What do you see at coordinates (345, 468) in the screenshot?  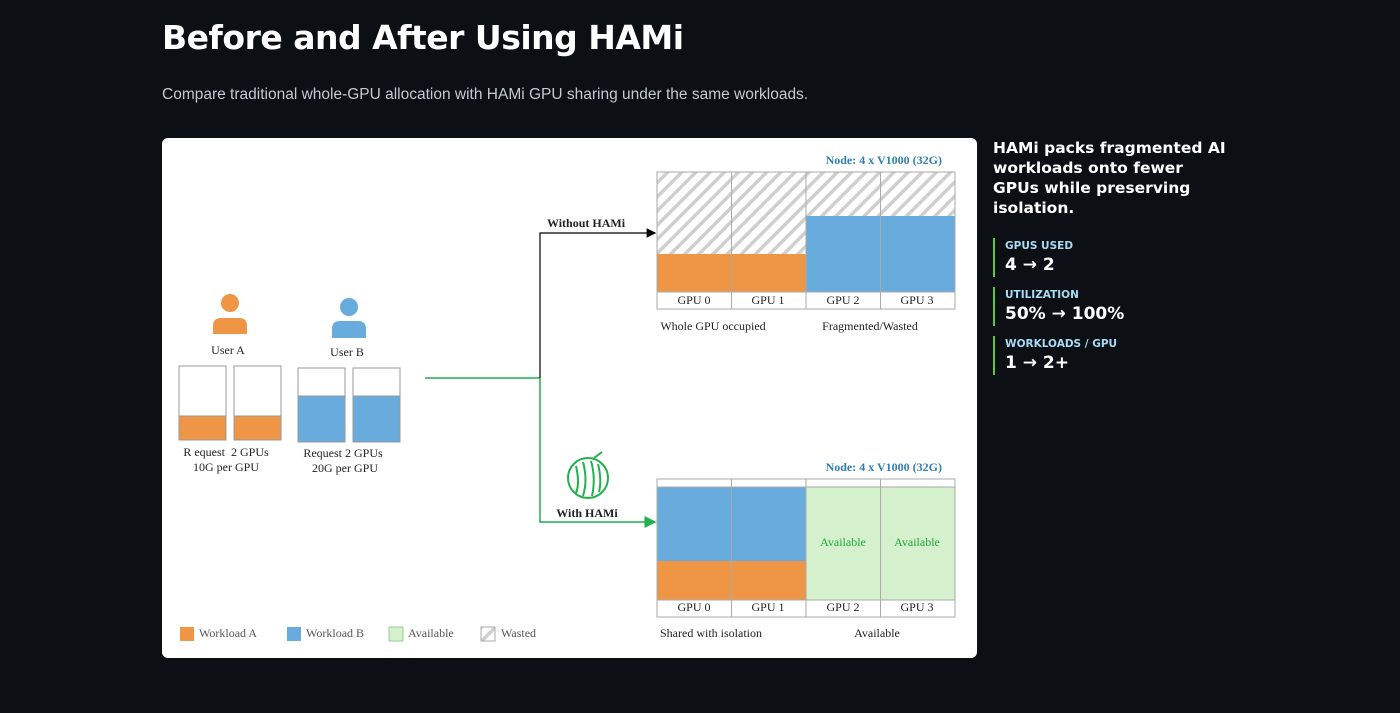 I see `memory-text: 20G per GPU` at bounding box center [345, 468].